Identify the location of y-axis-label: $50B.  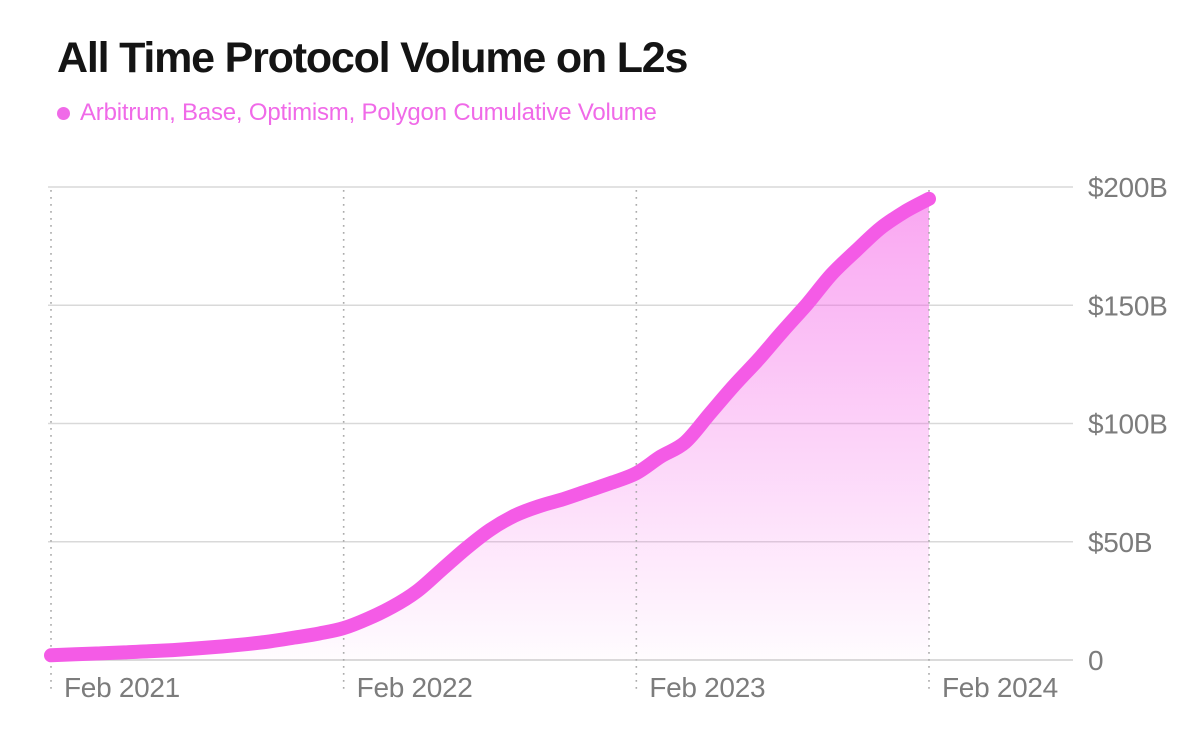
(1120, 542).